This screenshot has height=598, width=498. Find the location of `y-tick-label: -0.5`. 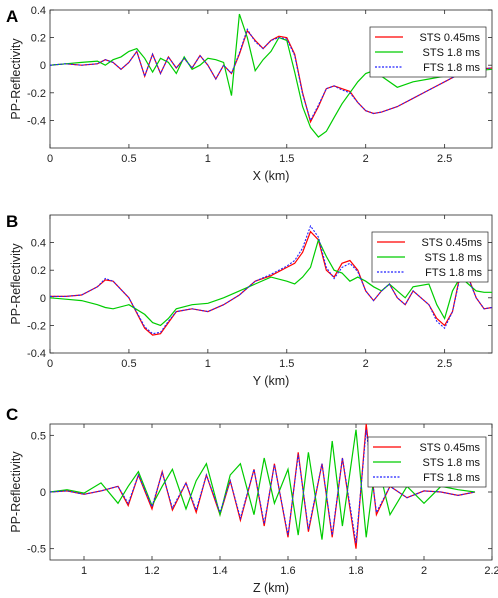

y-tick-label: -0.5 is located at coordinates (36, 550).